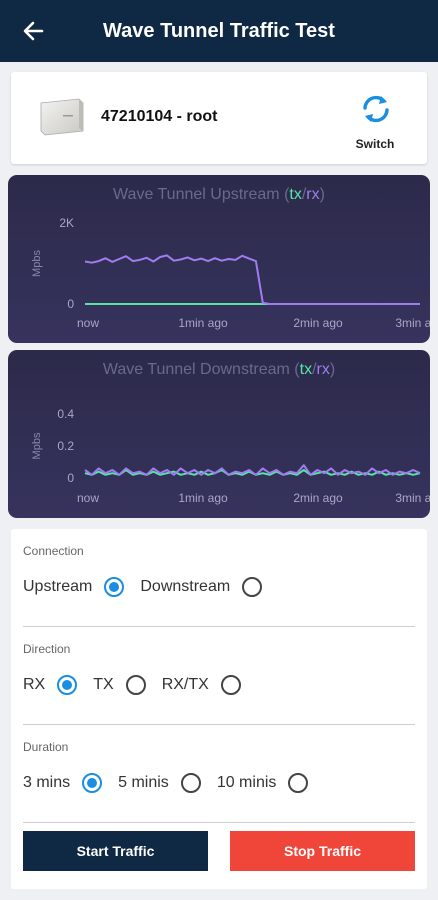 This screenshot has width=438, height=900. What do you see at coordinates (115, 851) in the screenshot?
I see `start-traffic-button: Start Traffic` at bounding box center [115, 851].